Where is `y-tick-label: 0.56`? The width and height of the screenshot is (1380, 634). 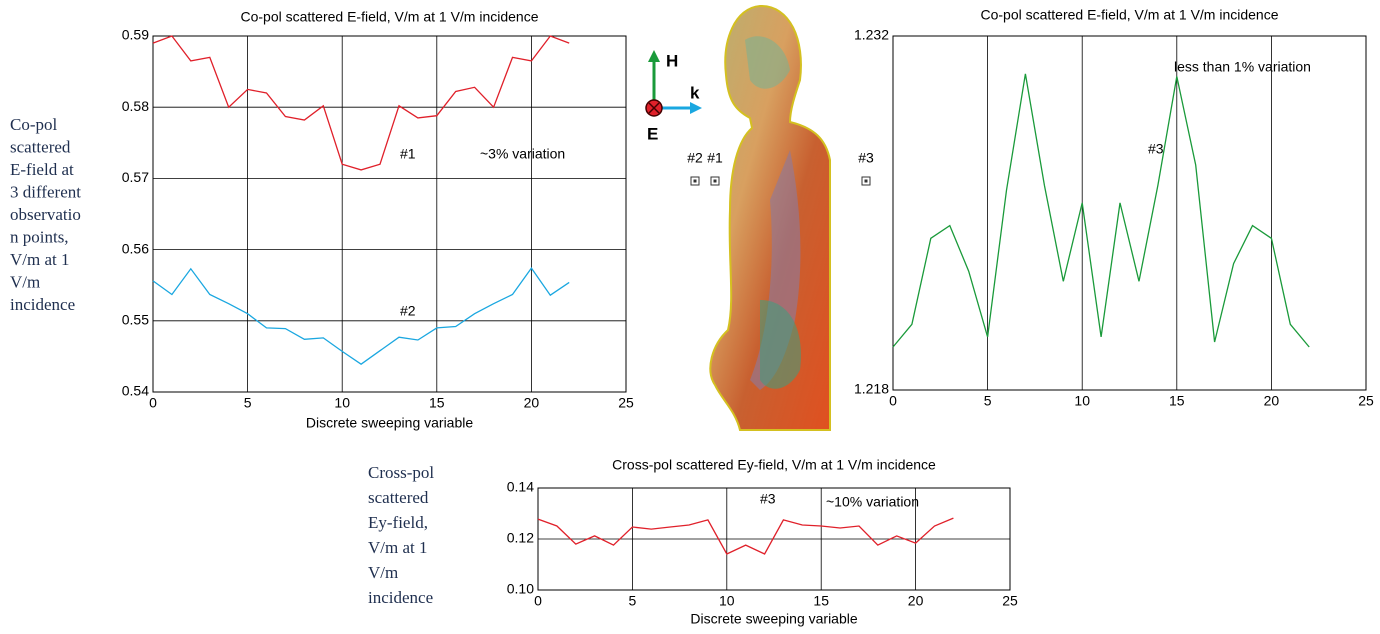 y-tick-label: 0.56 is located at coordinates (135, 248).